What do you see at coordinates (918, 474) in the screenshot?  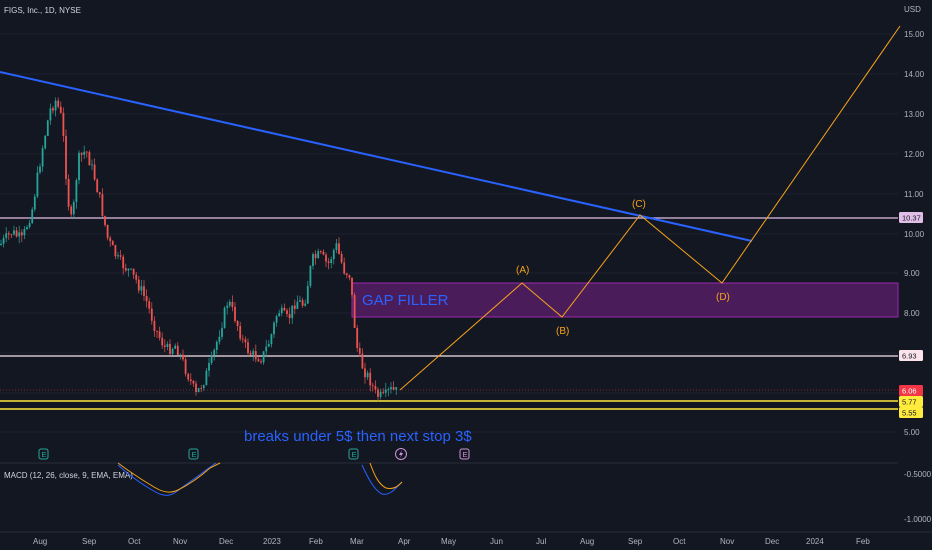 I see `macd-tick: -0.5000` at bounding box center [918, 474].